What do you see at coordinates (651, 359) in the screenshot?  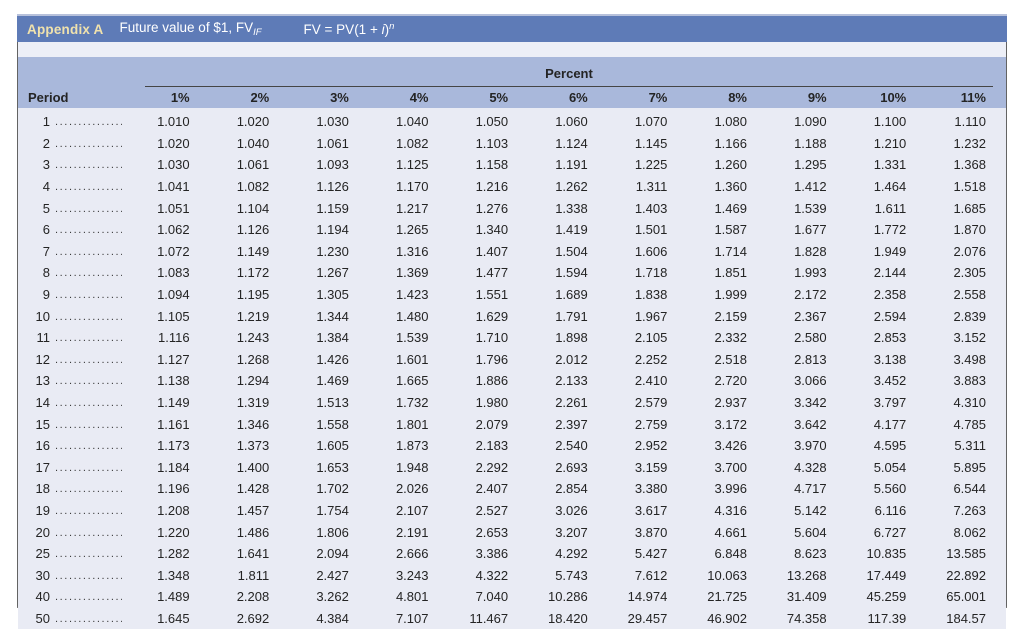 I see `factor-value-cell: 2.252` at bounding box center [651, 359].